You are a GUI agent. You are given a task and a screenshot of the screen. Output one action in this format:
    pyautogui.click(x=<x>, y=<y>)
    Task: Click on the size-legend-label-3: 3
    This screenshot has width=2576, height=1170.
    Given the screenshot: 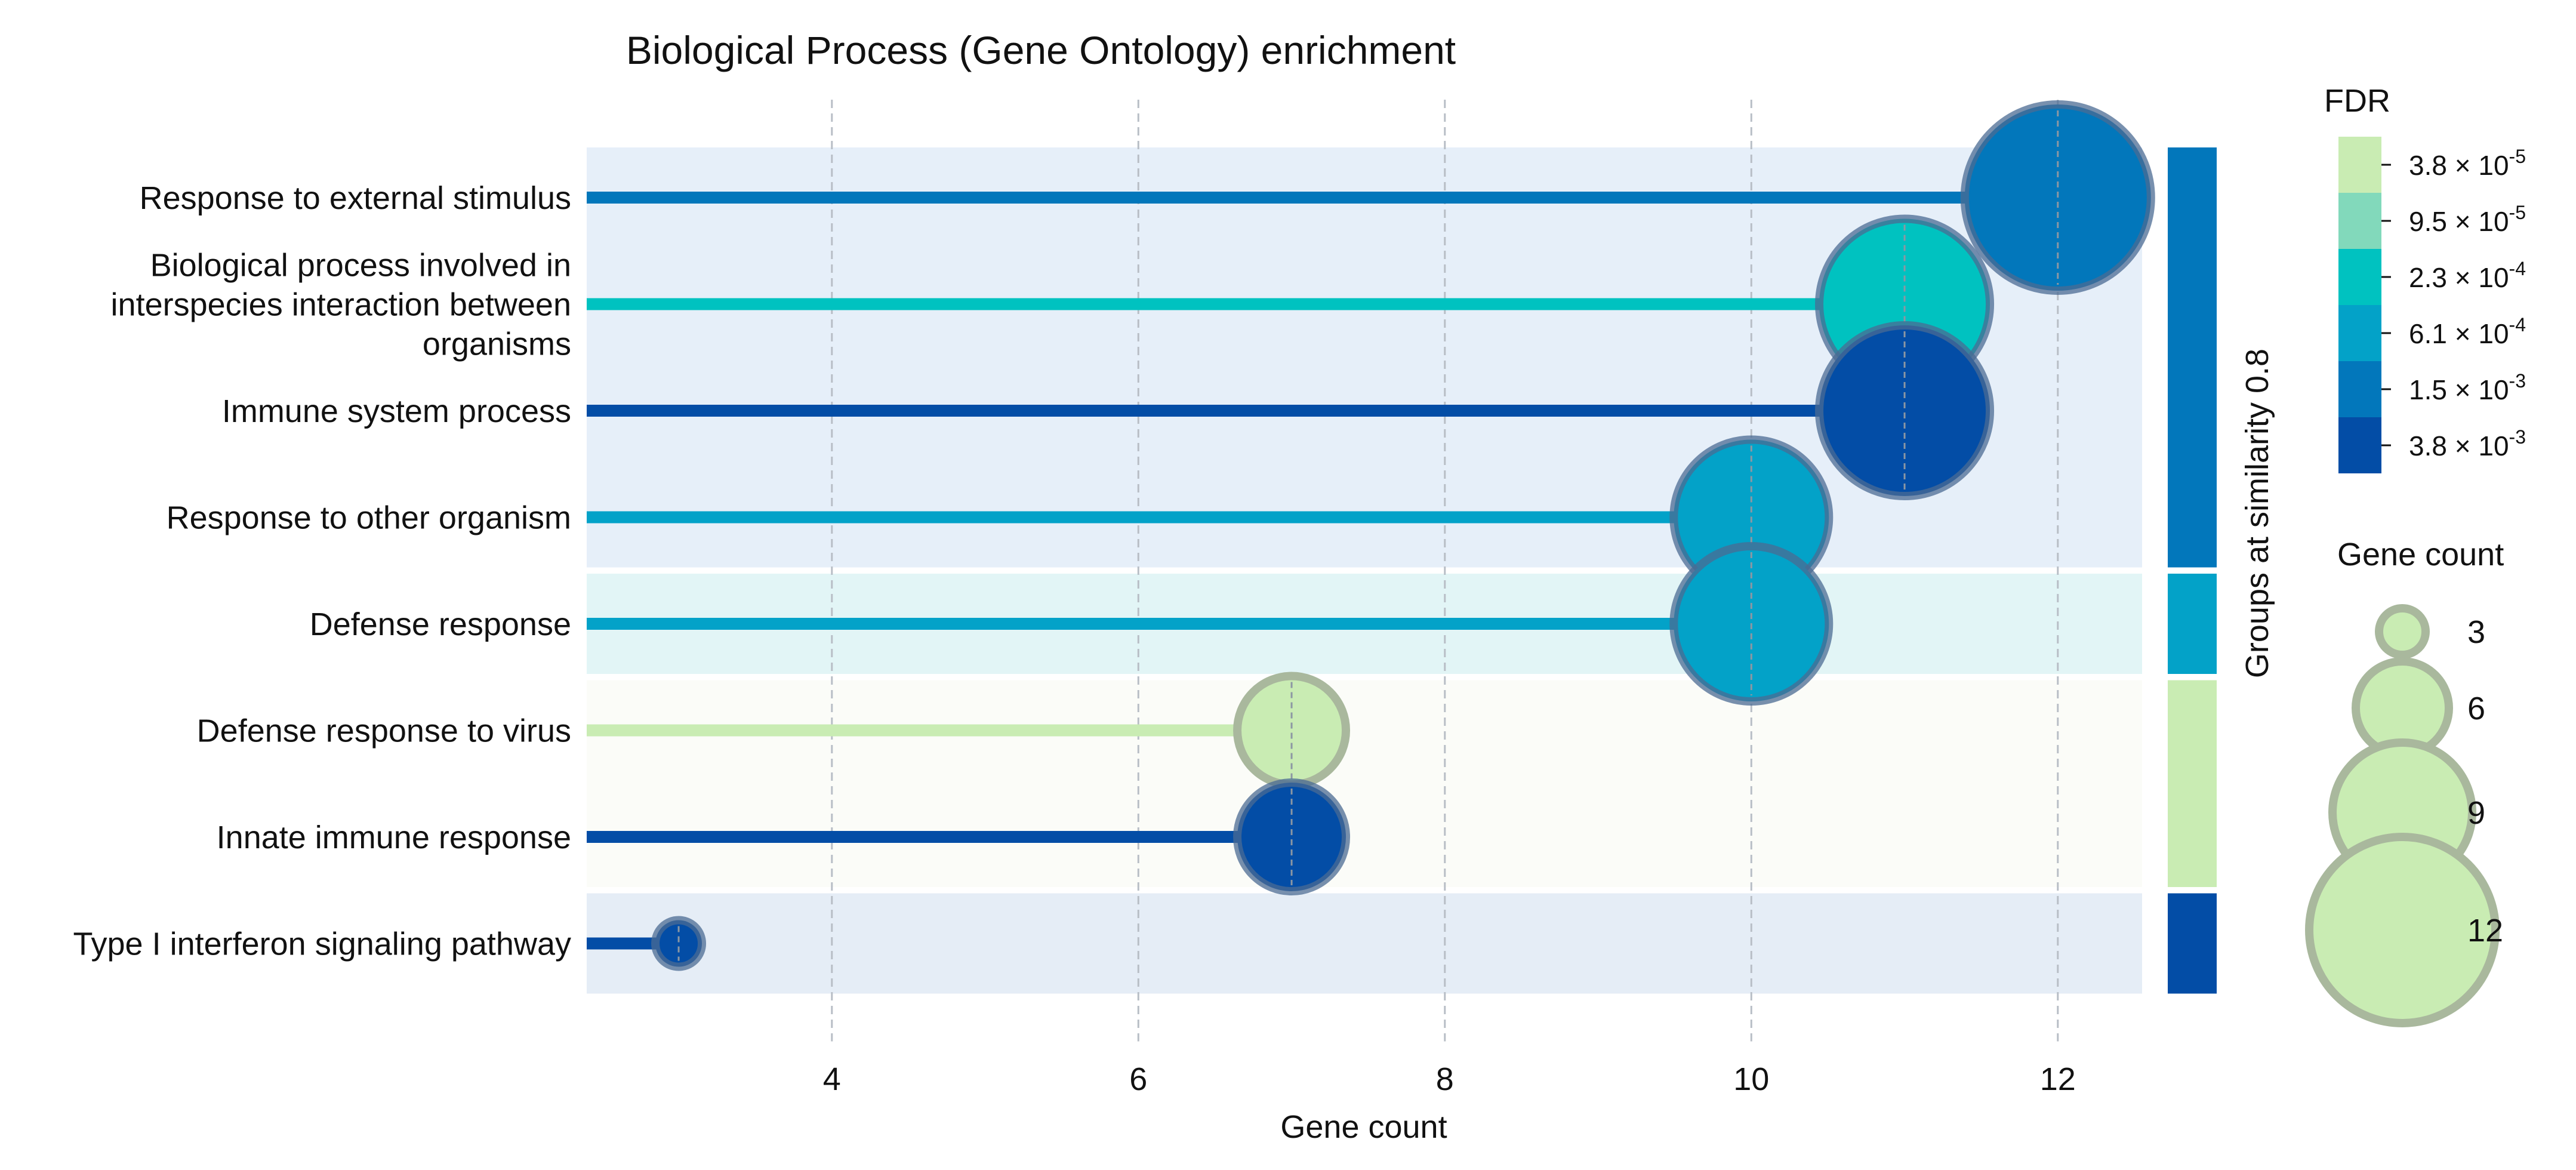 What is the action you would take?
    pyautogui.click(x=2476, y=632)
    